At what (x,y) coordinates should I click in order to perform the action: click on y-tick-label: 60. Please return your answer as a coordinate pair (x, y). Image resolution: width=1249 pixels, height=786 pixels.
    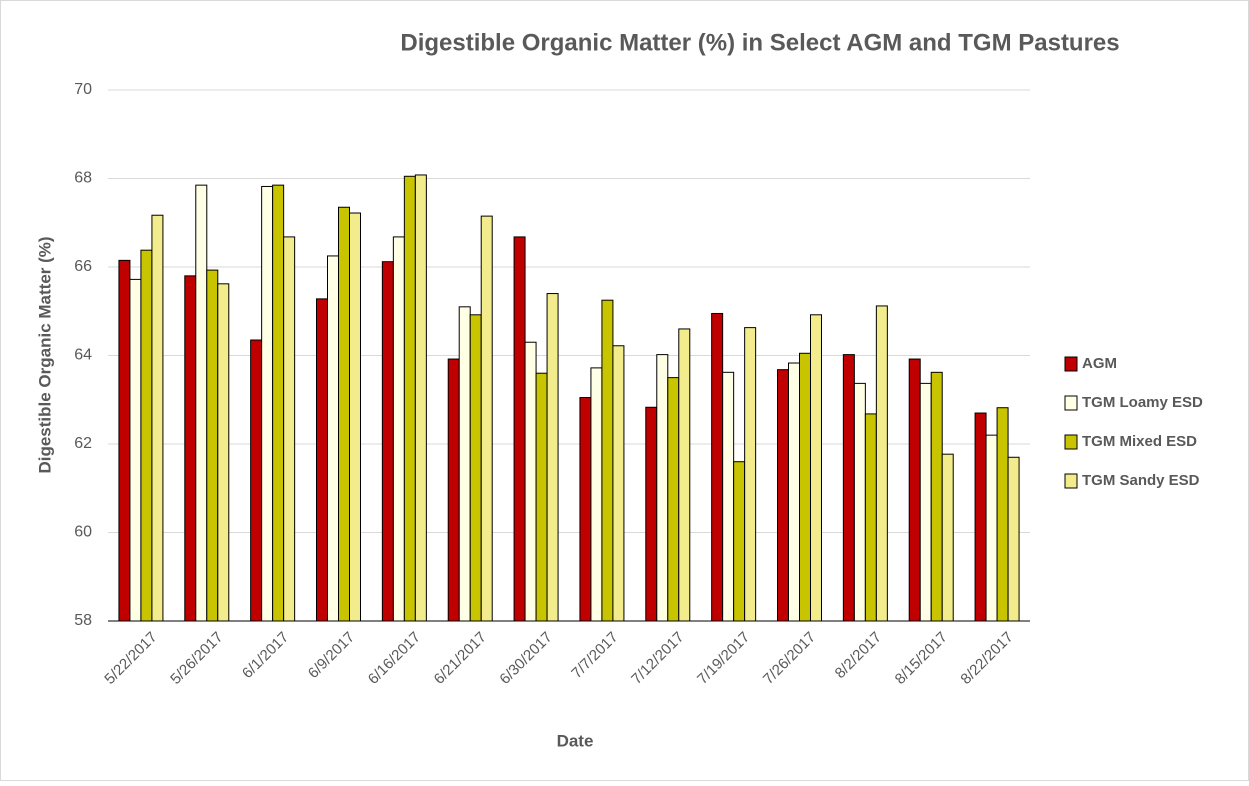
    Looking at the image, I should click on (83, 532).